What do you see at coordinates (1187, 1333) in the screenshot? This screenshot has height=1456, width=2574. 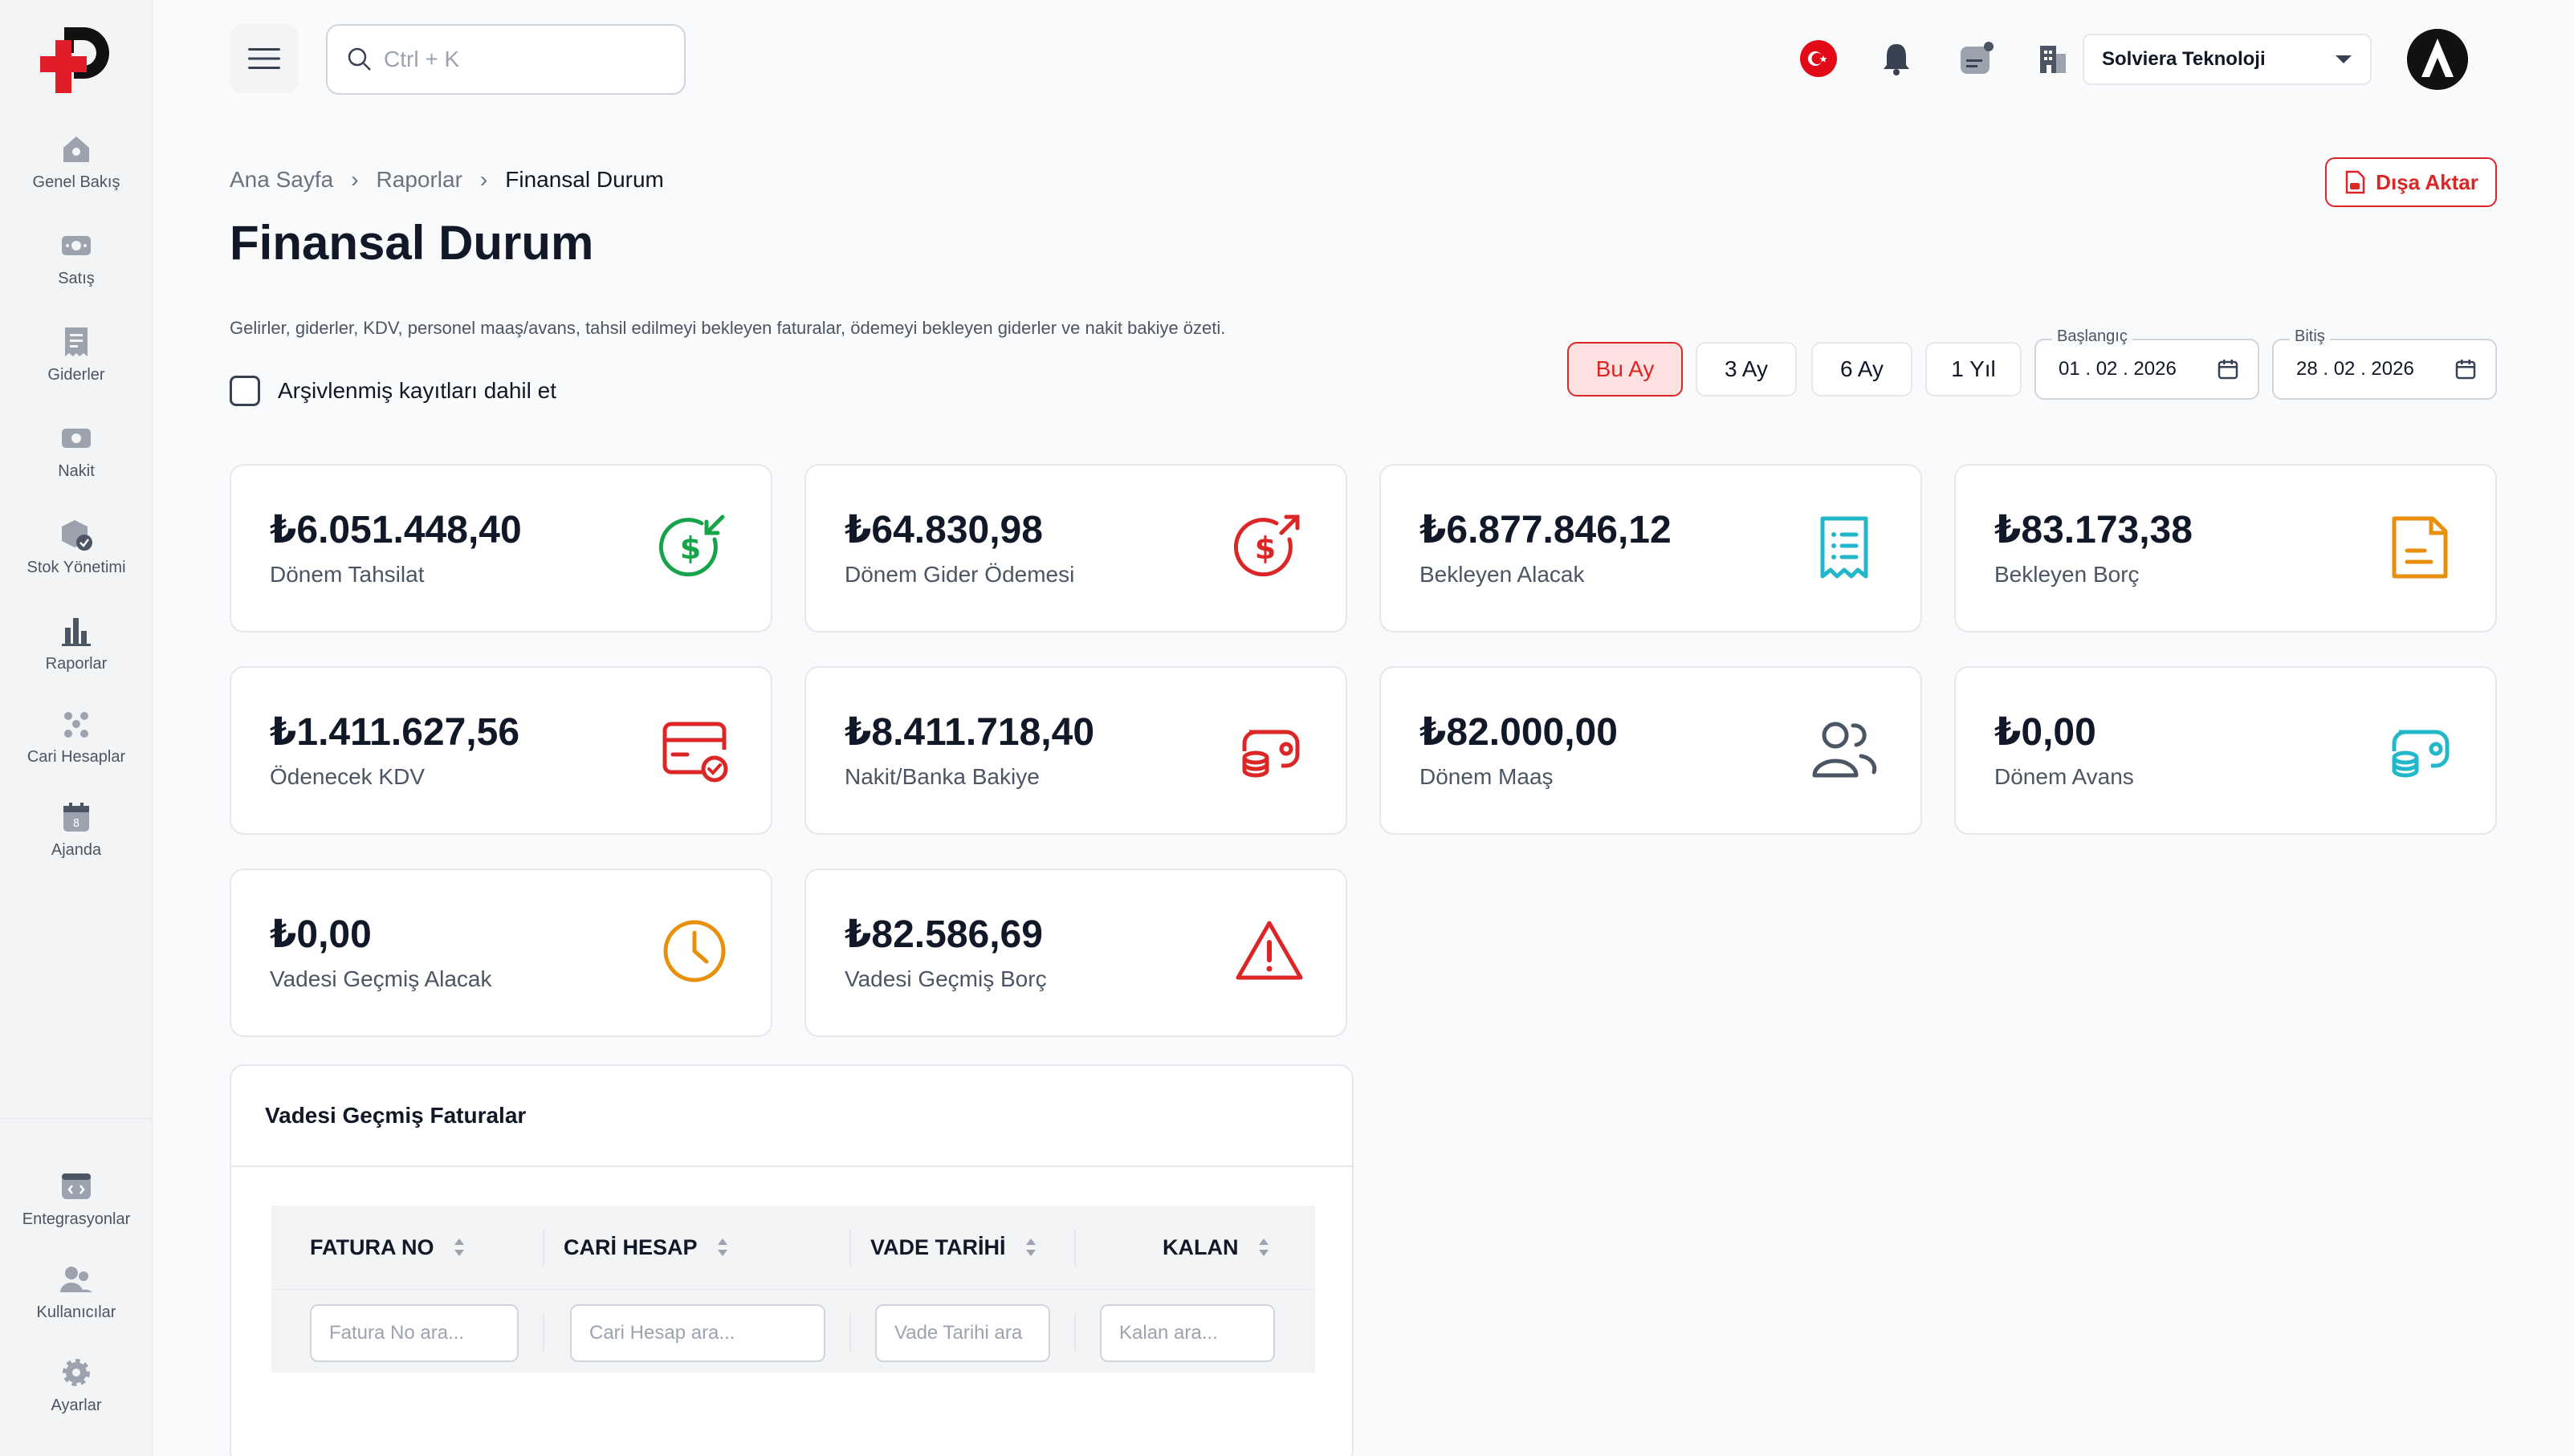 I see `remaining-filter-input` at bounding box center [1187, 1333].